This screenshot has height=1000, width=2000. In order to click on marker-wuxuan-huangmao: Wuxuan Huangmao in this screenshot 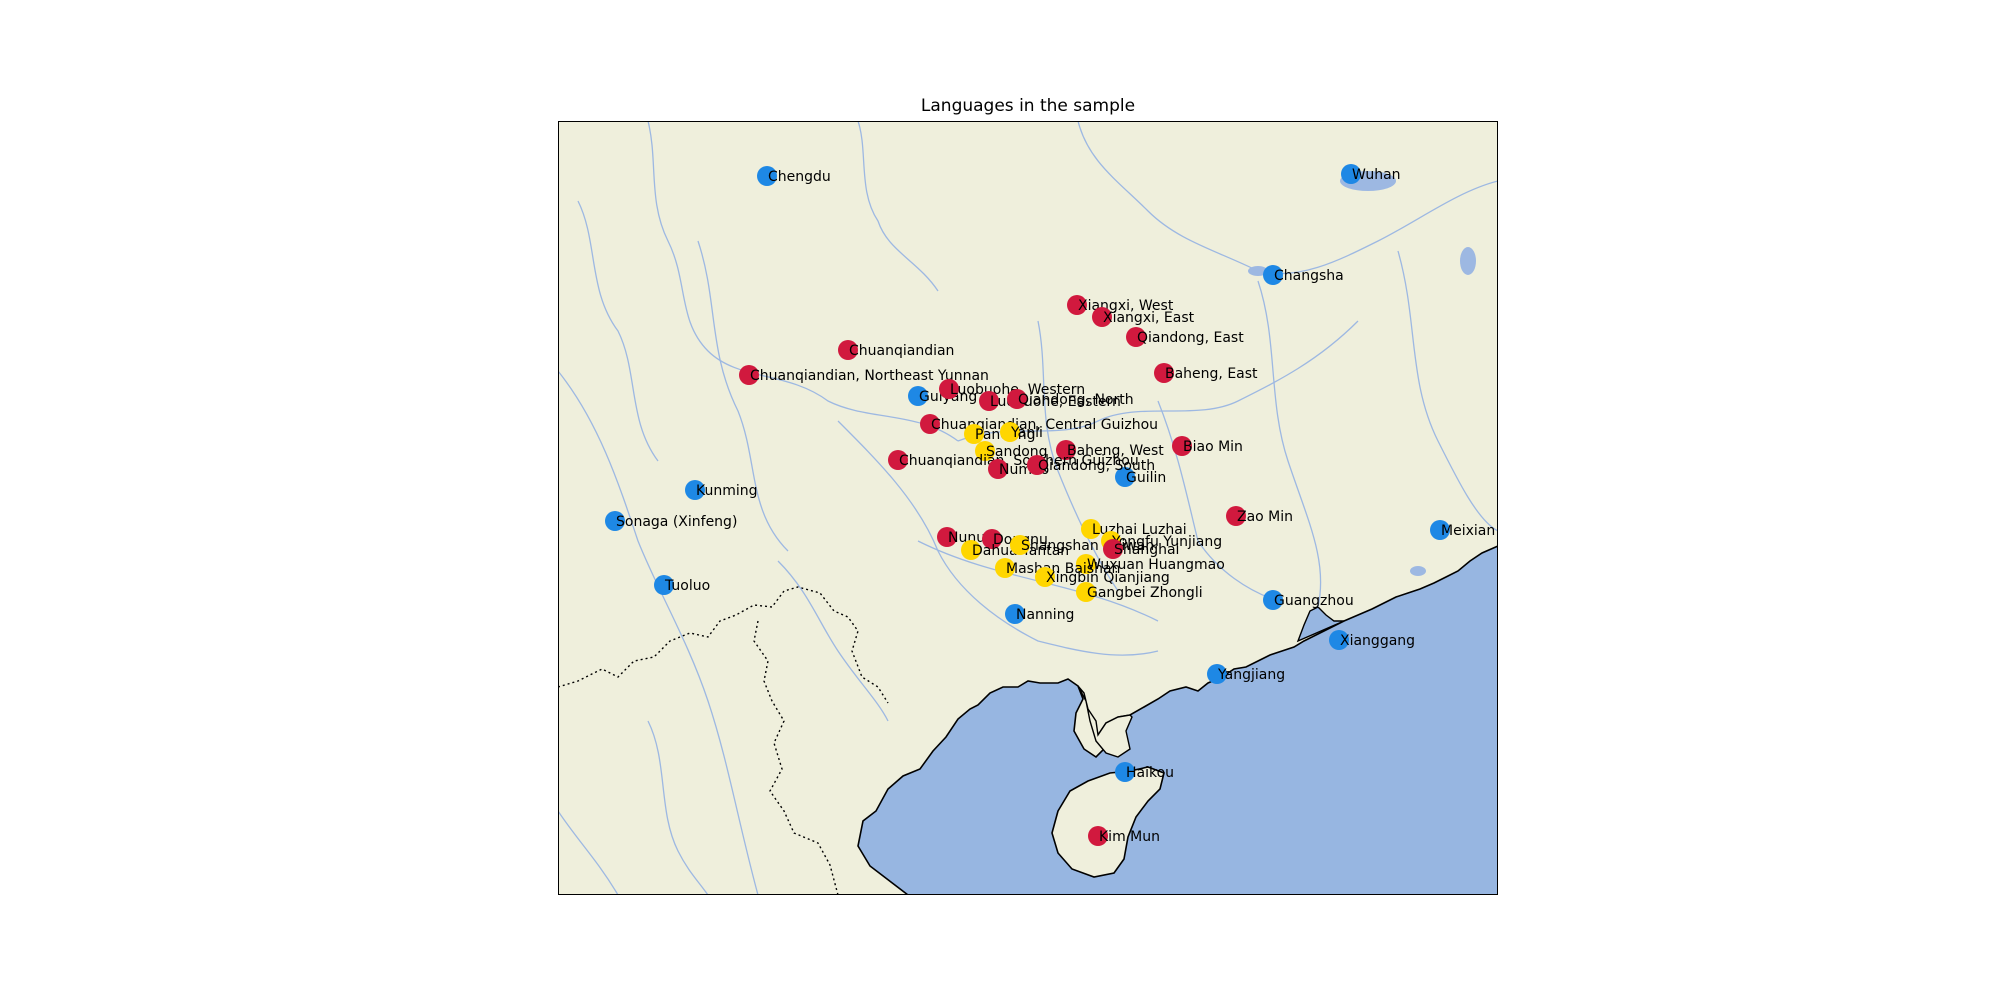, I will do `click(1150, 564)`.